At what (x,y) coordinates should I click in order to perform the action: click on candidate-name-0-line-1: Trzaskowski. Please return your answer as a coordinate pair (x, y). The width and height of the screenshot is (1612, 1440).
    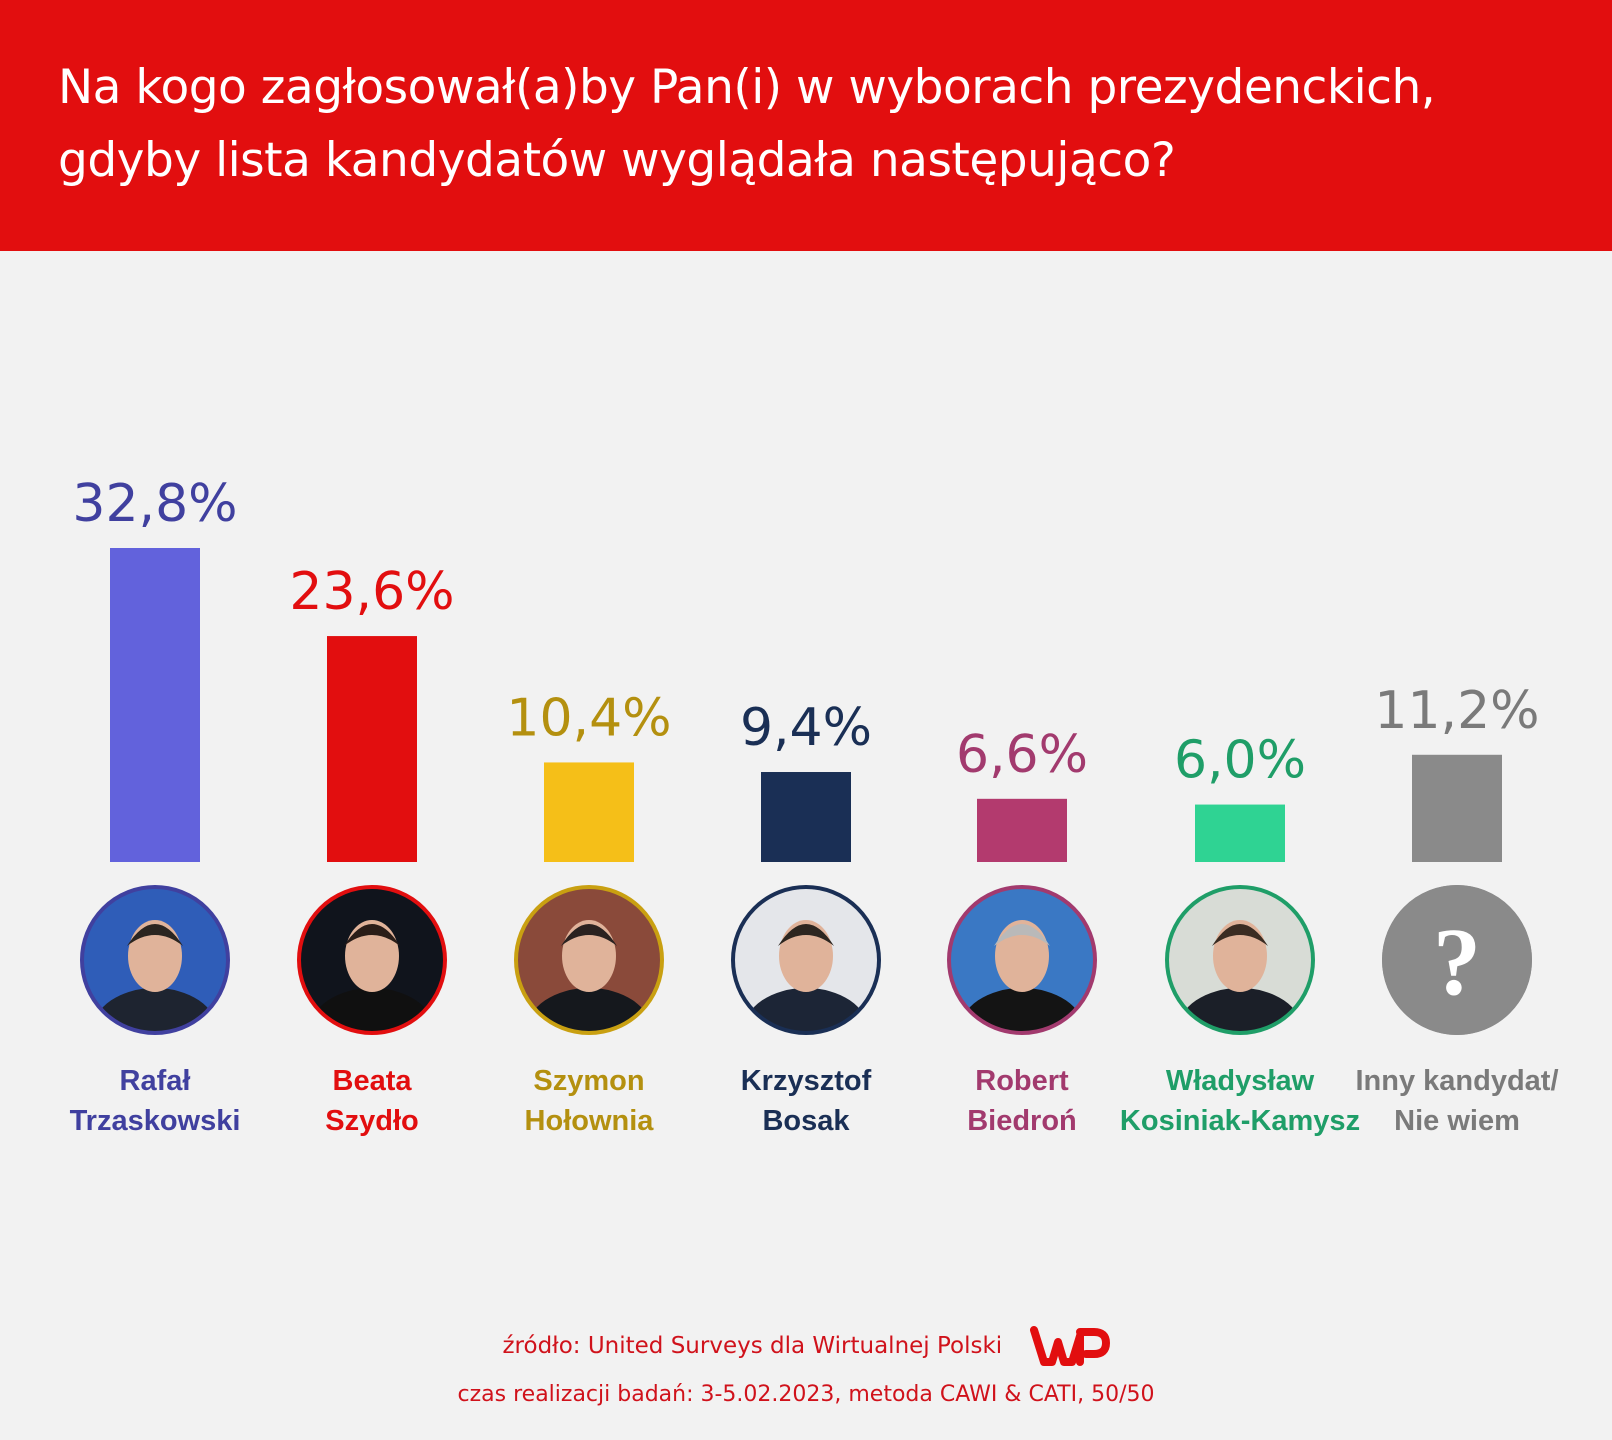
    Looking at the image, I should click on (155, 1121).